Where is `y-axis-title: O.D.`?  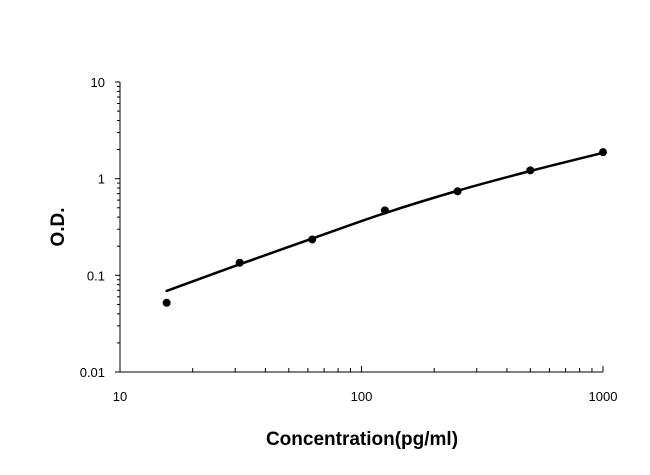
y-axis-title: O.D. is located at coordinates (58, 226).